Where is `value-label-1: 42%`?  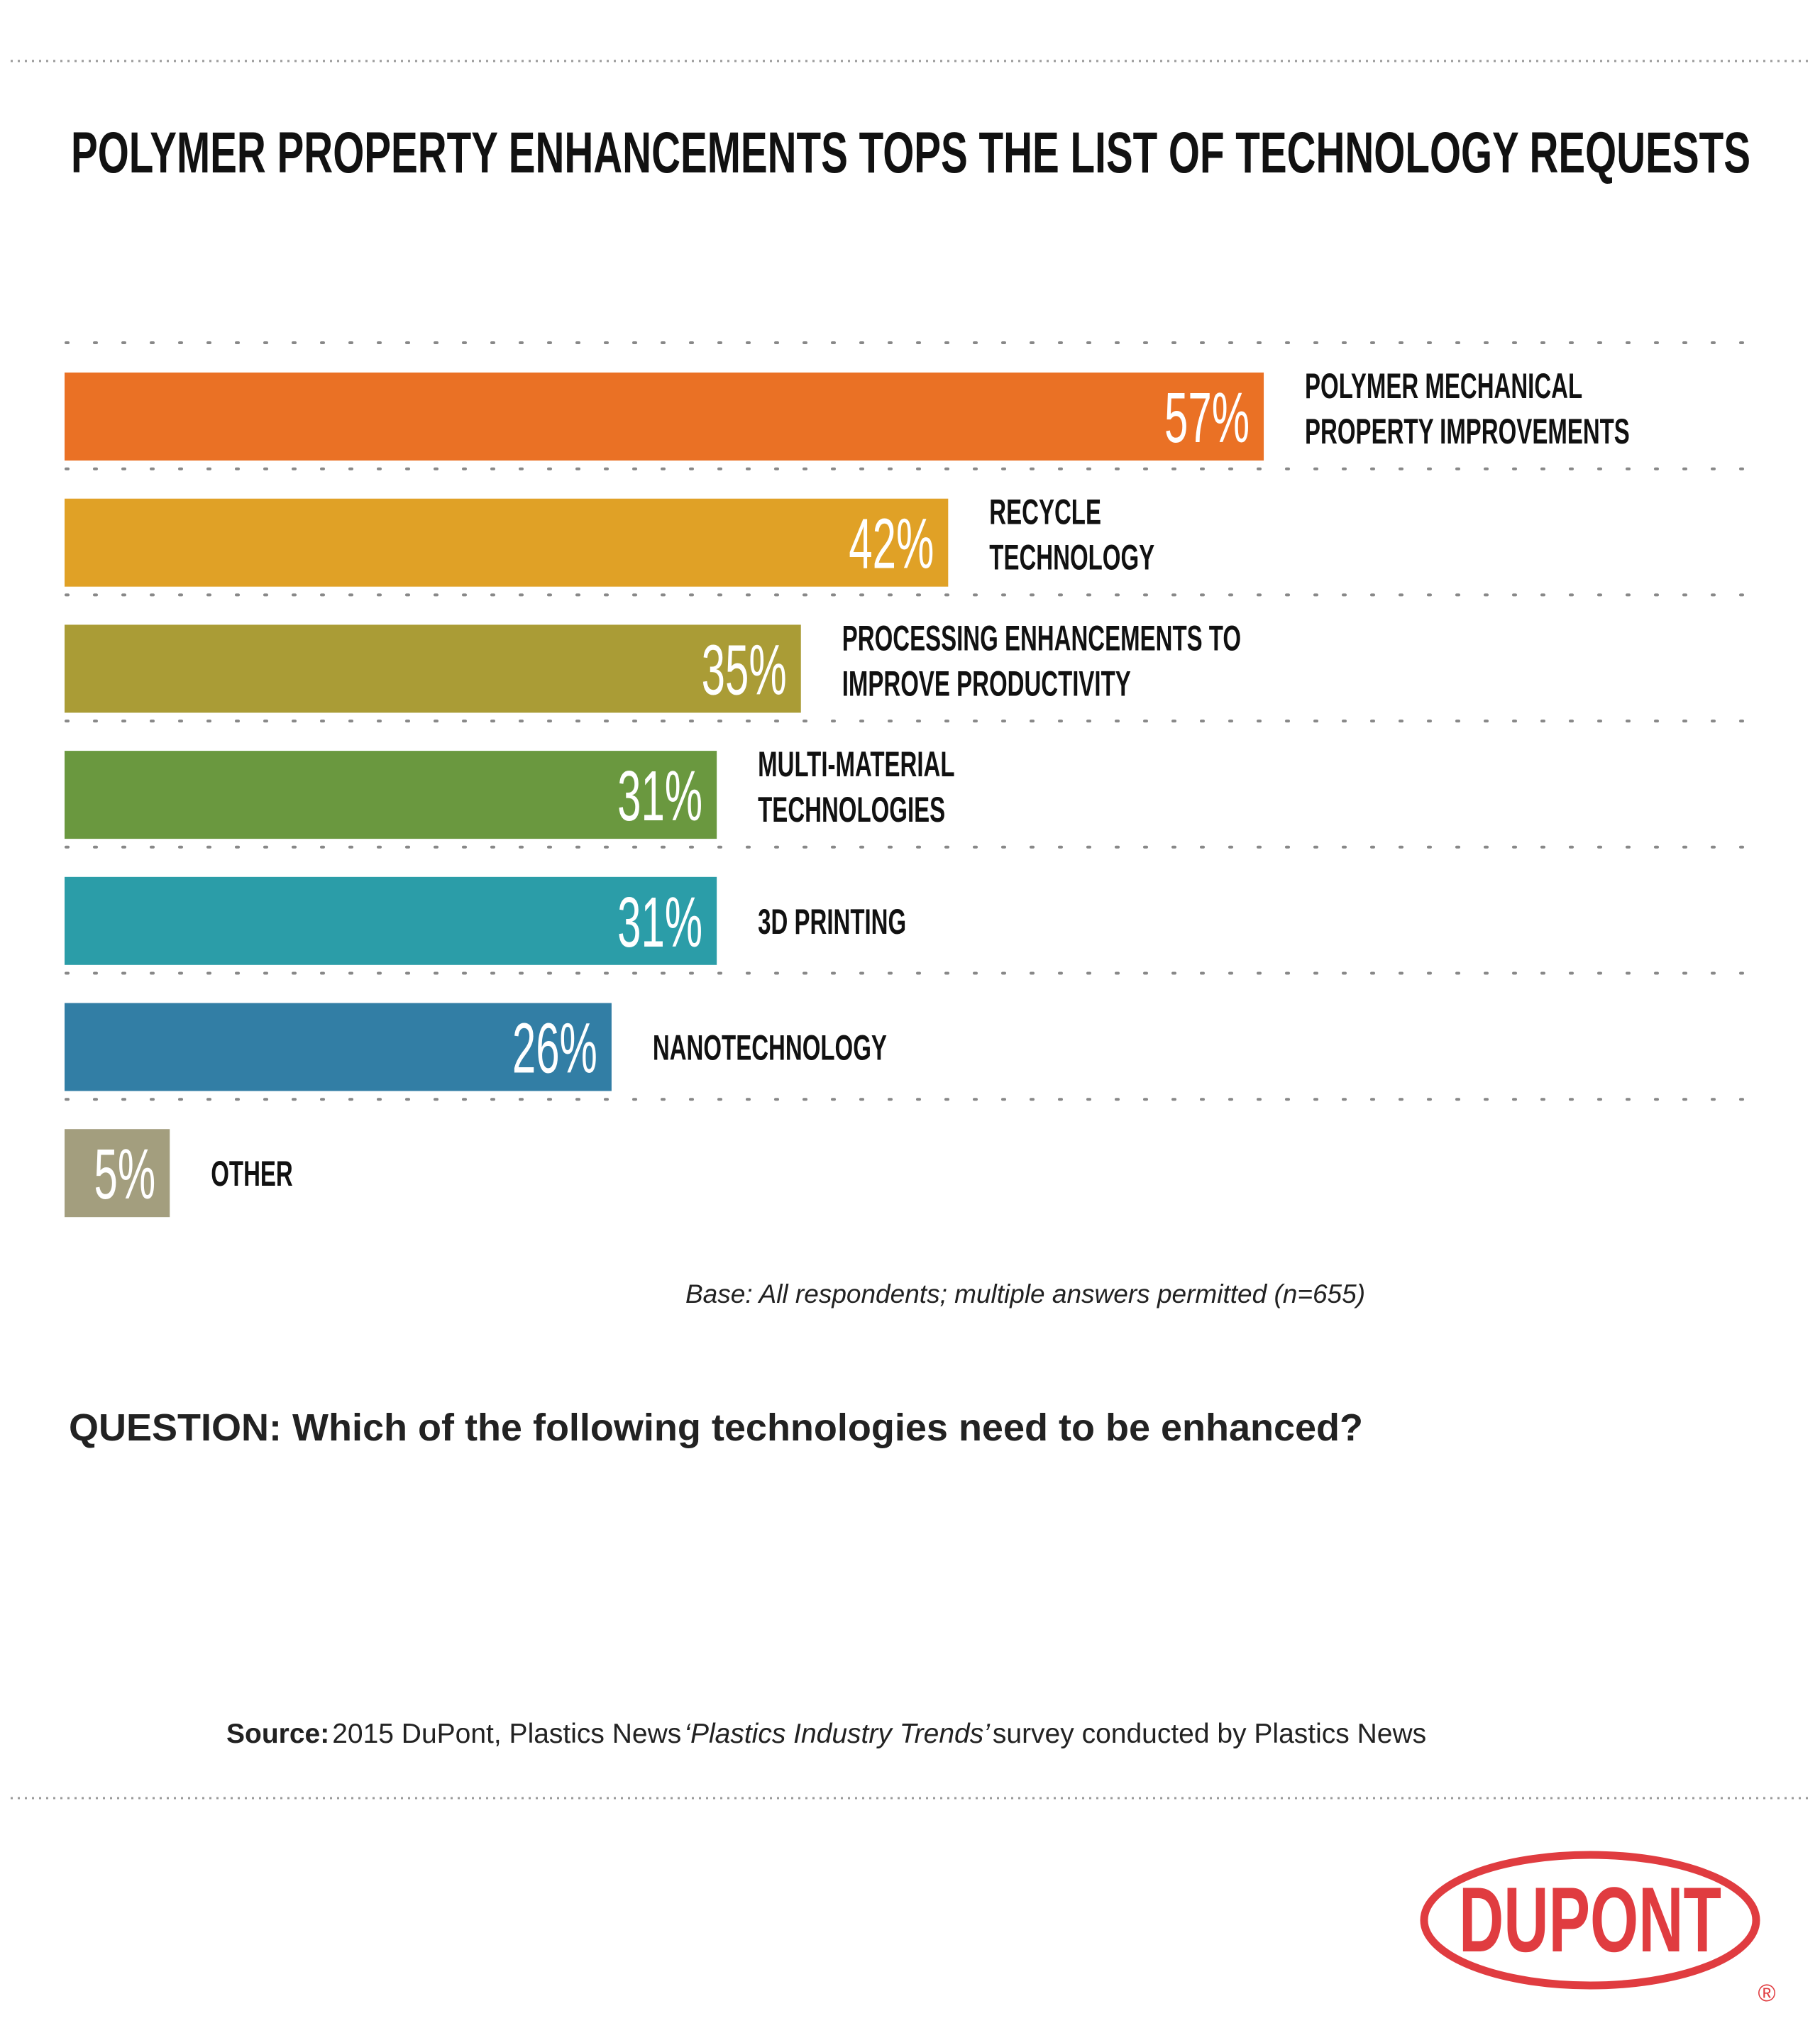 value-label-1: 42% is located at coordinates (892, 544).